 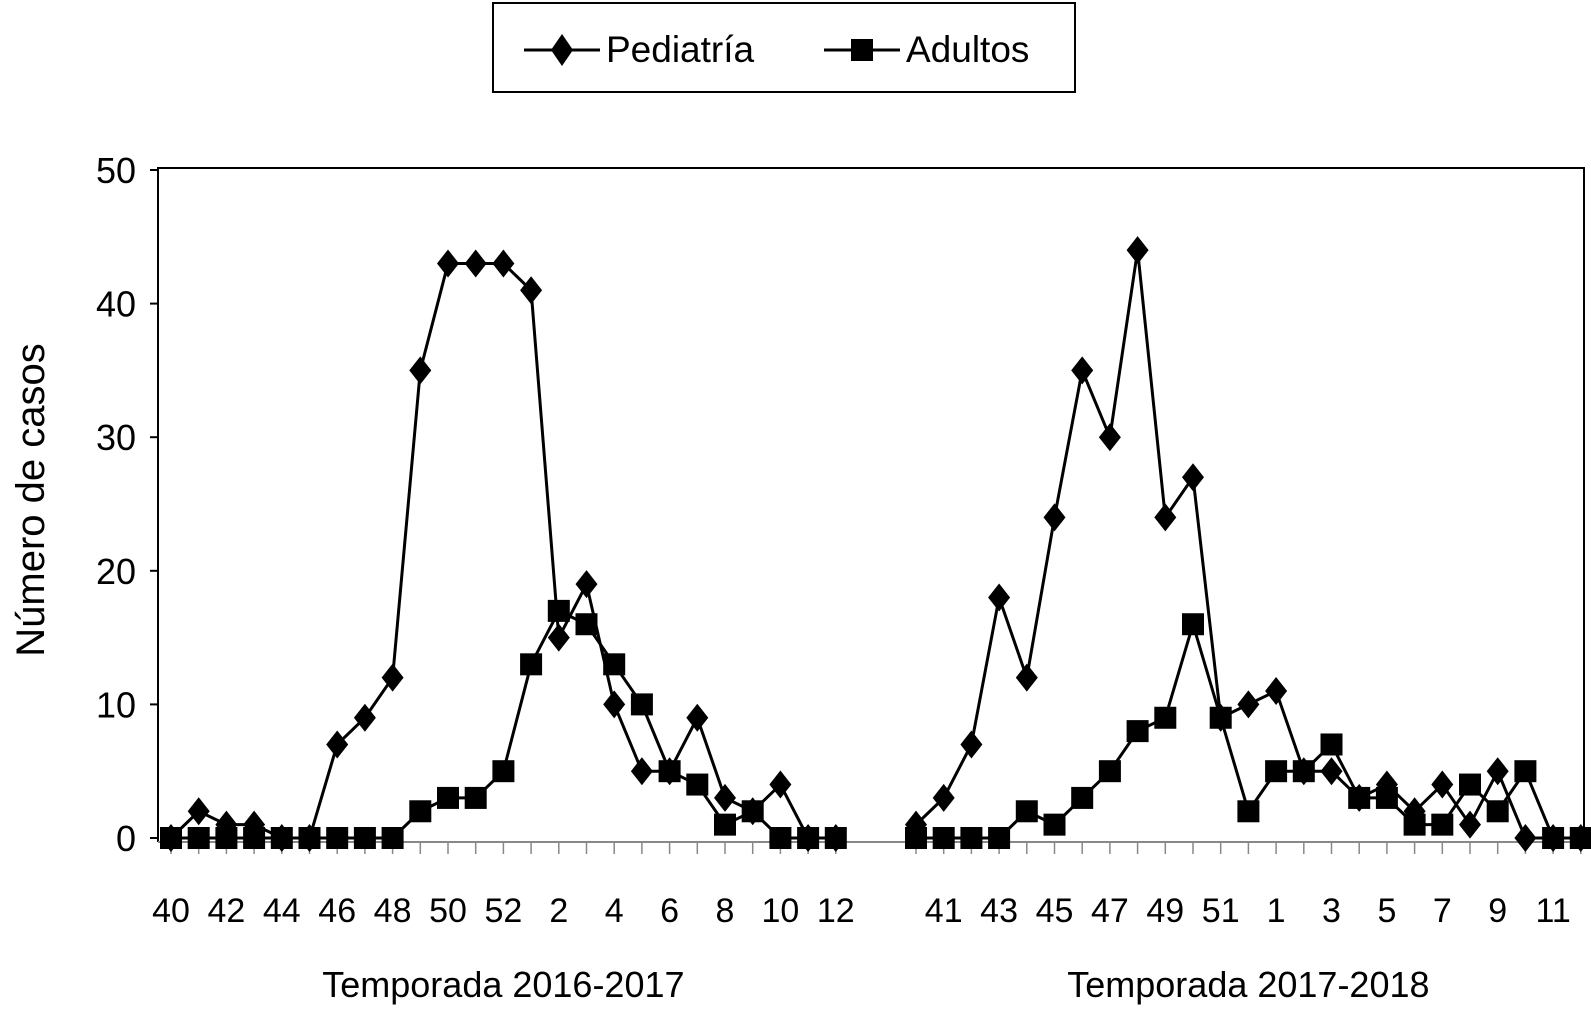 What do you see at coordinates (1331, 911) in the screenshot?
I see `x-tick-label: 3` at bounding box center [1331, 911].